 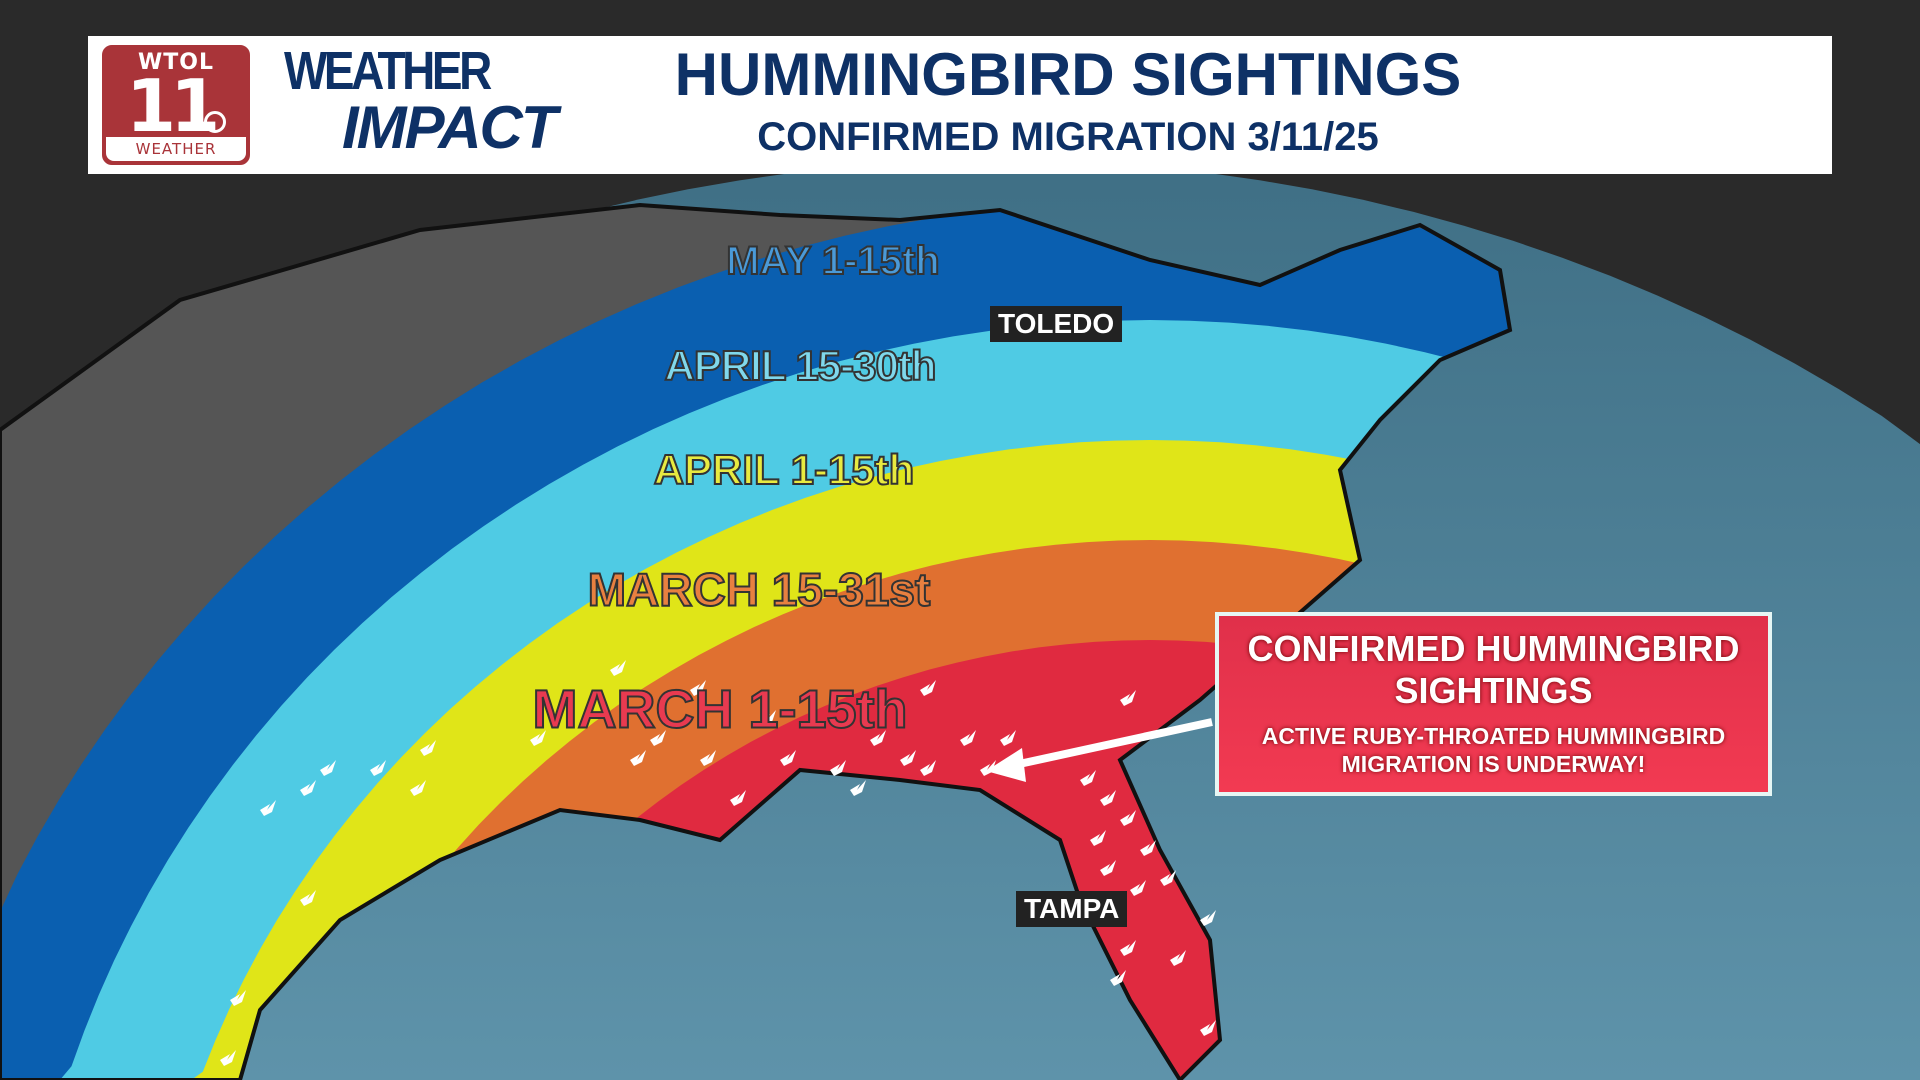 What do you see at coordinates (421, 101) in the screenshot?
I see `weather-impact-logo: WEATHER IMPACT` at bounding box center [421, 101].